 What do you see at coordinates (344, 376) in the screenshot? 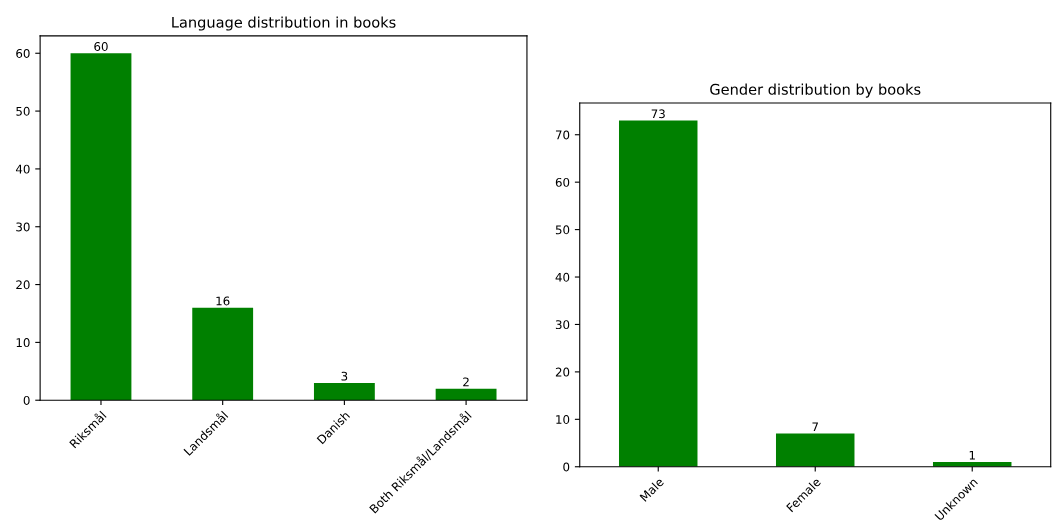
I see `data-label: 3` at bounding box center [344, 376].